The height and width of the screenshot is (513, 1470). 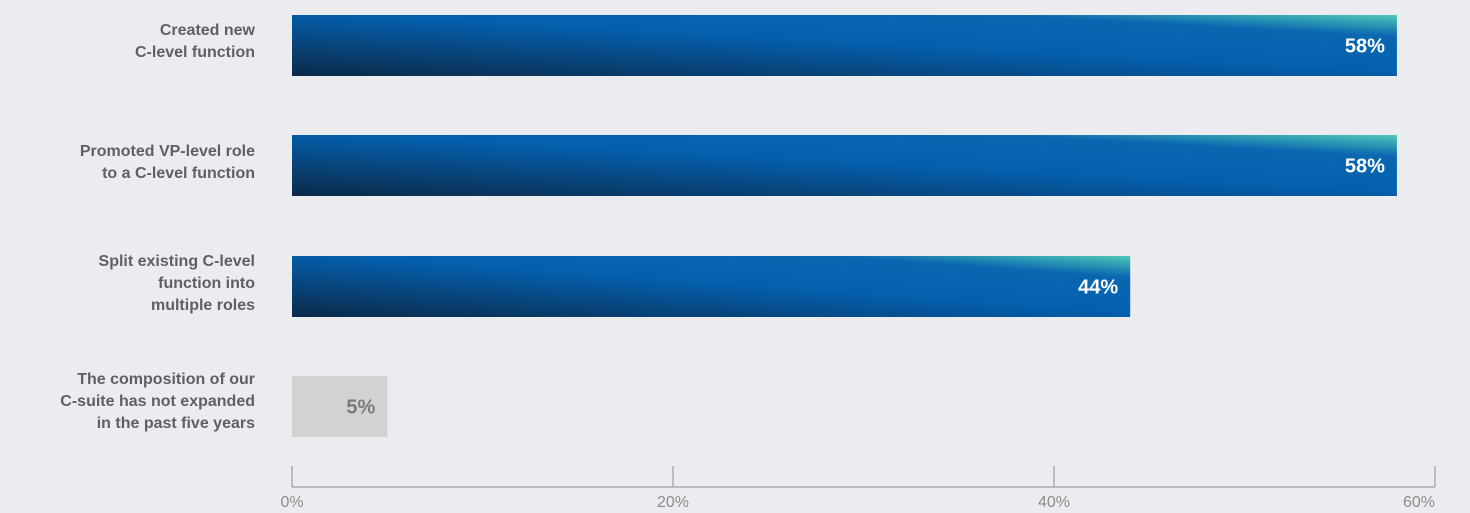 I want to click on bar-value-label-1: 58%, so click(x=1365, y=167).